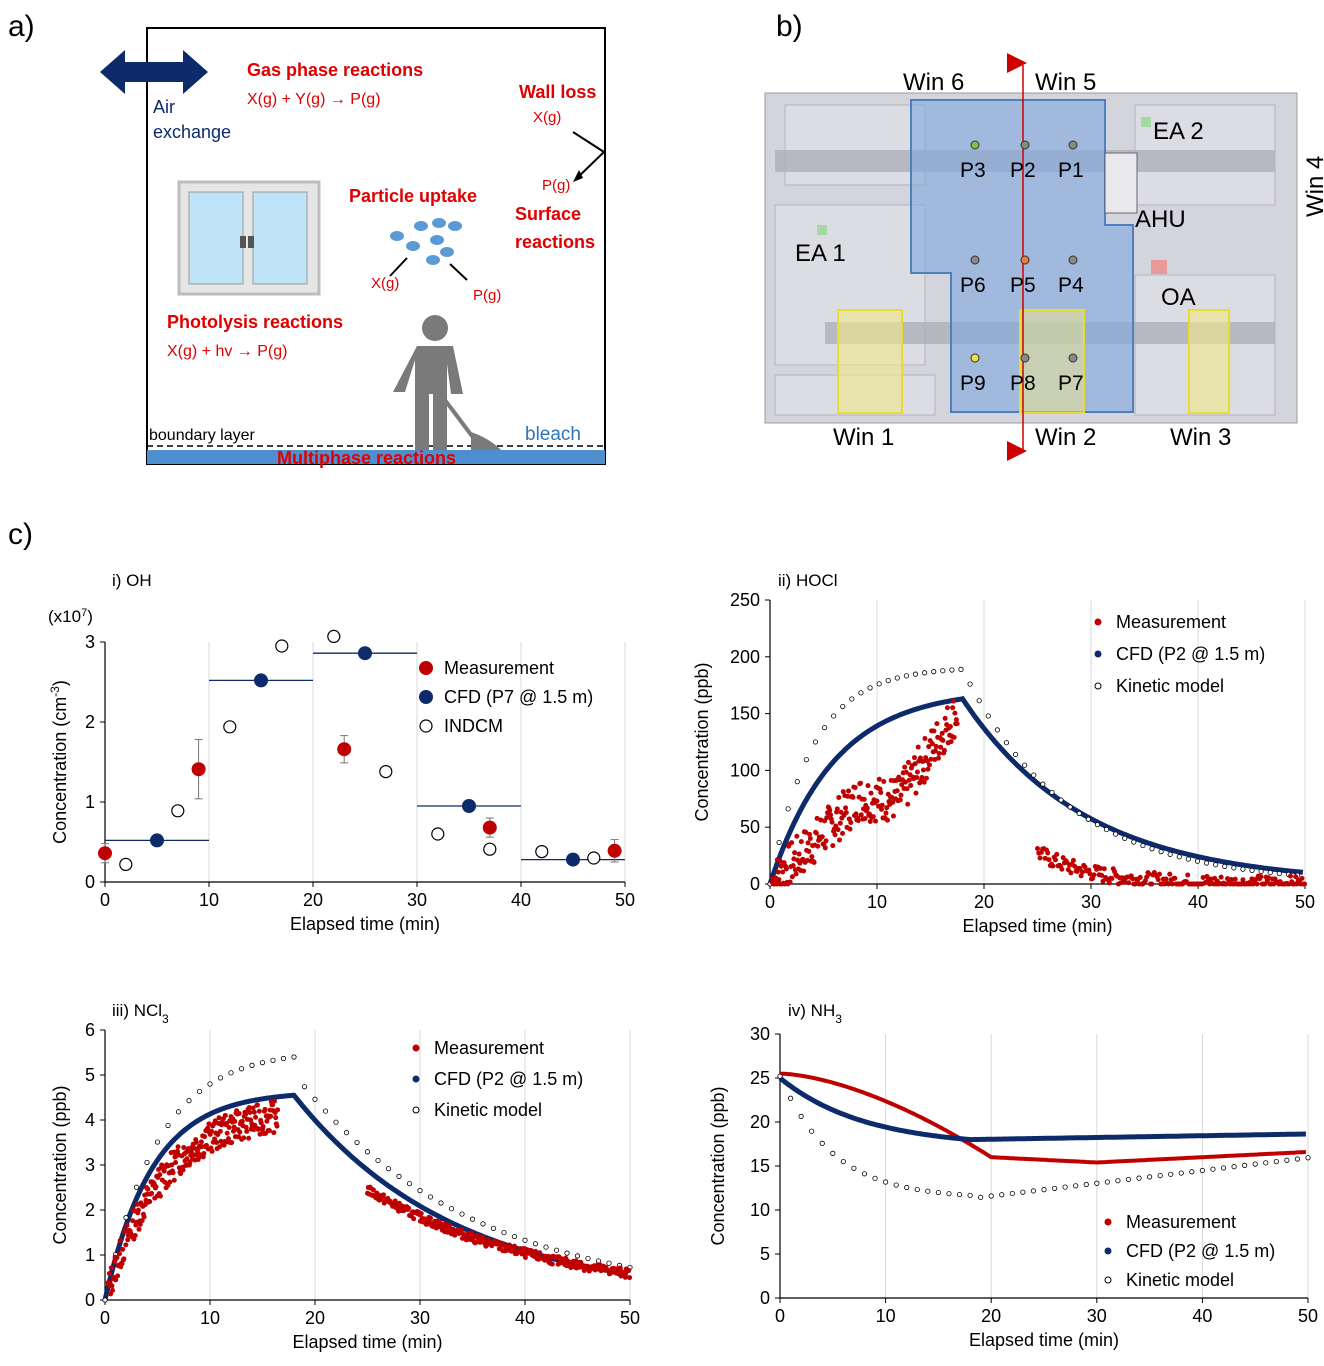  I want to click on nh3-y-tick-label: 25, so click(760, 1078).